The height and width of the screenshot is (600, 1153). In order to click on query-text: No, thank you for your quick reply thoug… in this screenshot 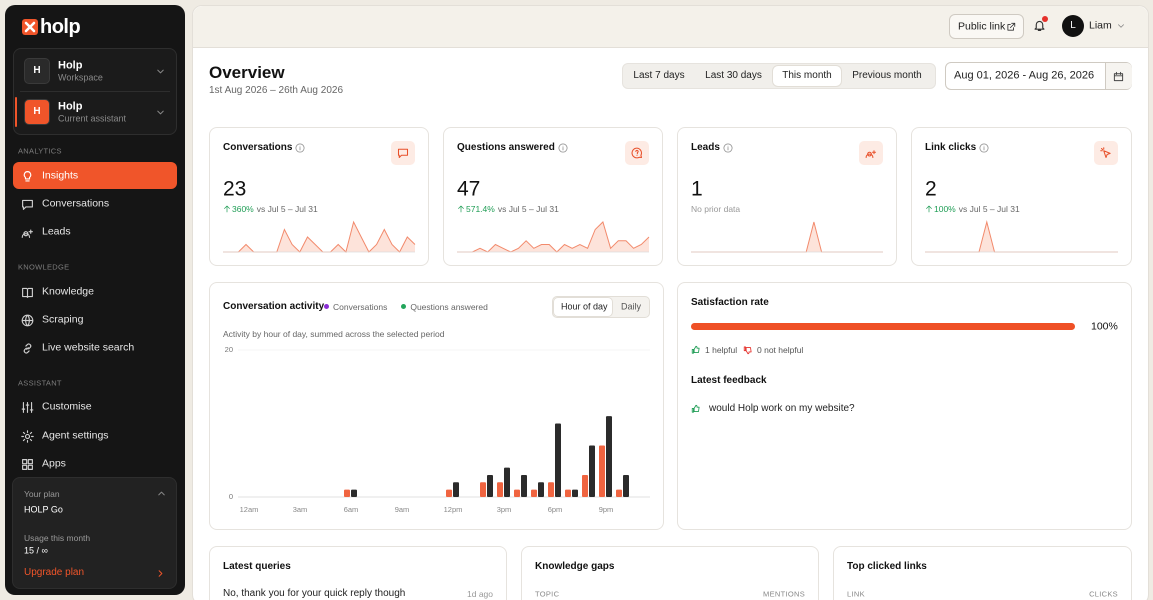, I will do `click(314, 593)`.